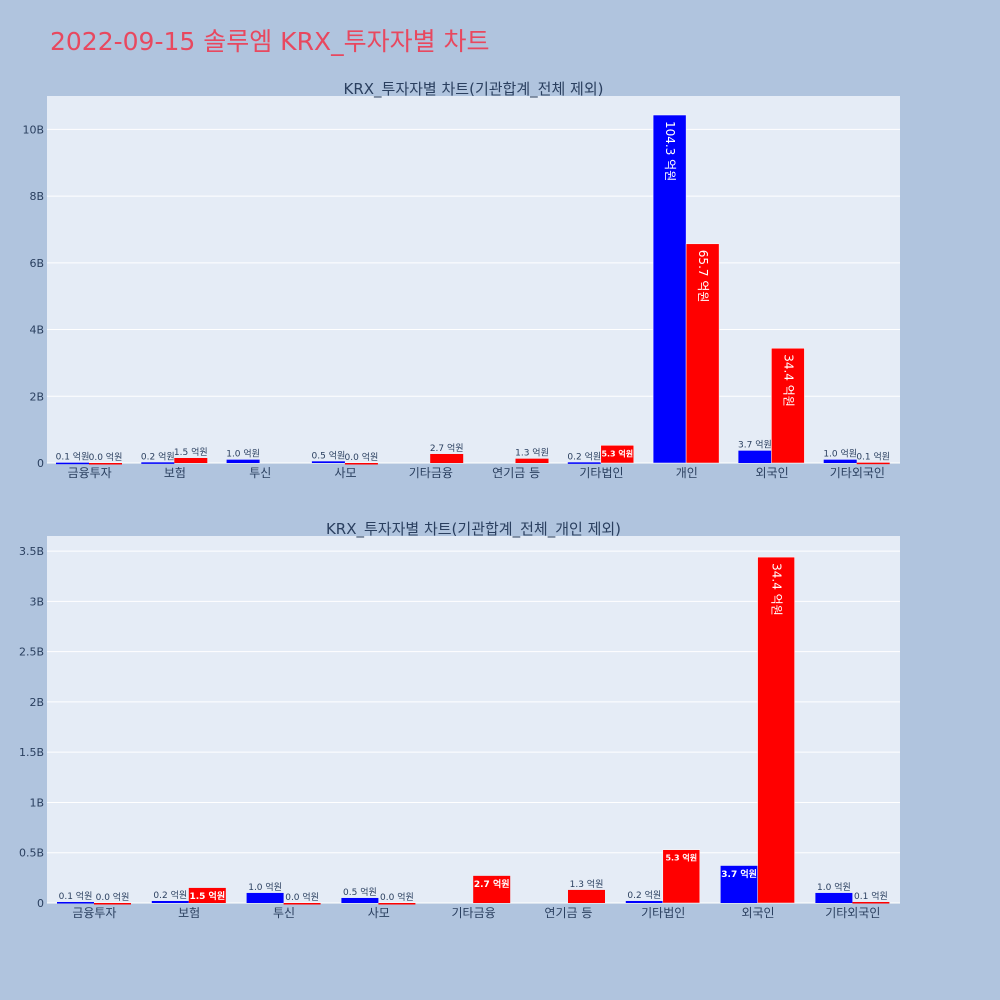 The height and width of the screenshot is (1000, 1000). What do you see at coordinates (687, 473) in the screenshot?
I see `x-tick-label: 개인` at bounding box center [687, 473].